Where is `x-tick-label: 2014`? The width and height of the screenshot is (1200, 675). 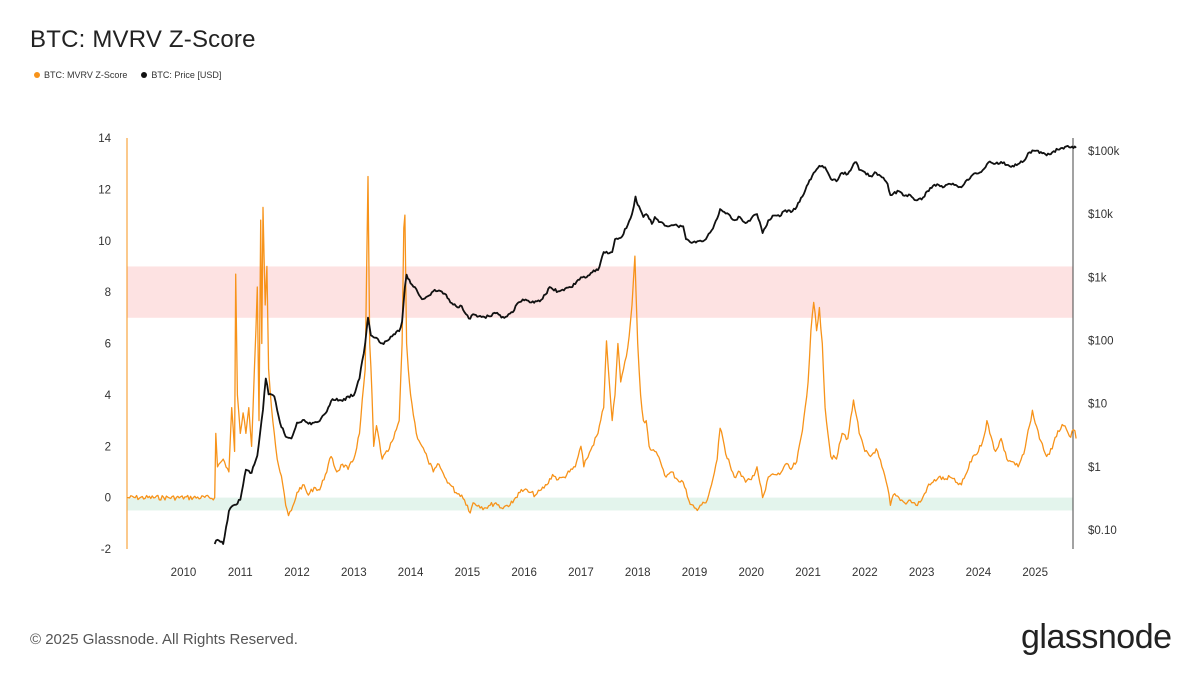
x-tick-label: 2014 is located at coordinates (411, 573).